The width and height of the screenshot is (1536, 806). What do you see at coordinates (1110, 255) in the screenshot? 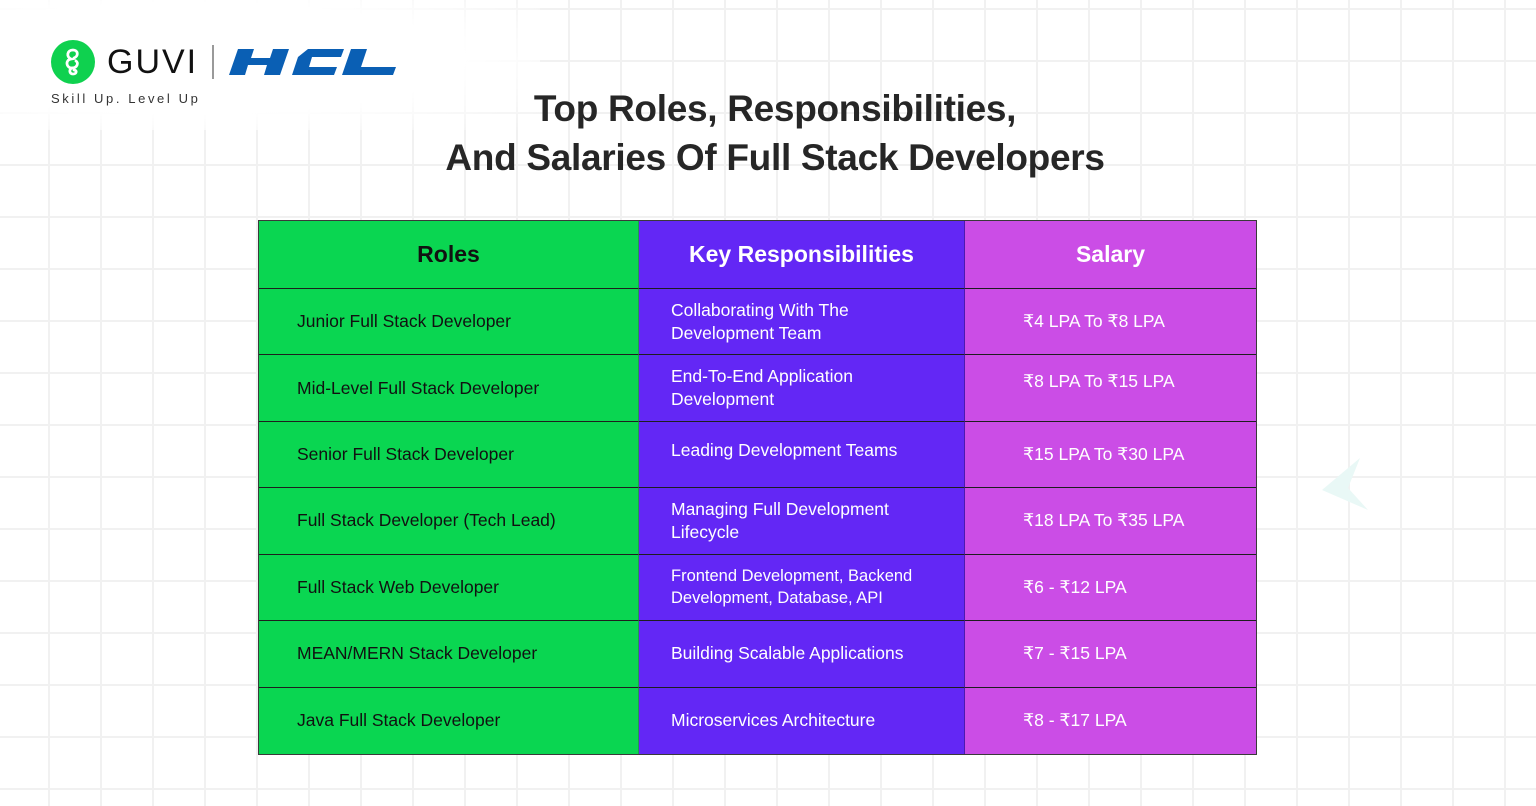
I see `header-salary: Salary` at bounding box center [1110, 255].